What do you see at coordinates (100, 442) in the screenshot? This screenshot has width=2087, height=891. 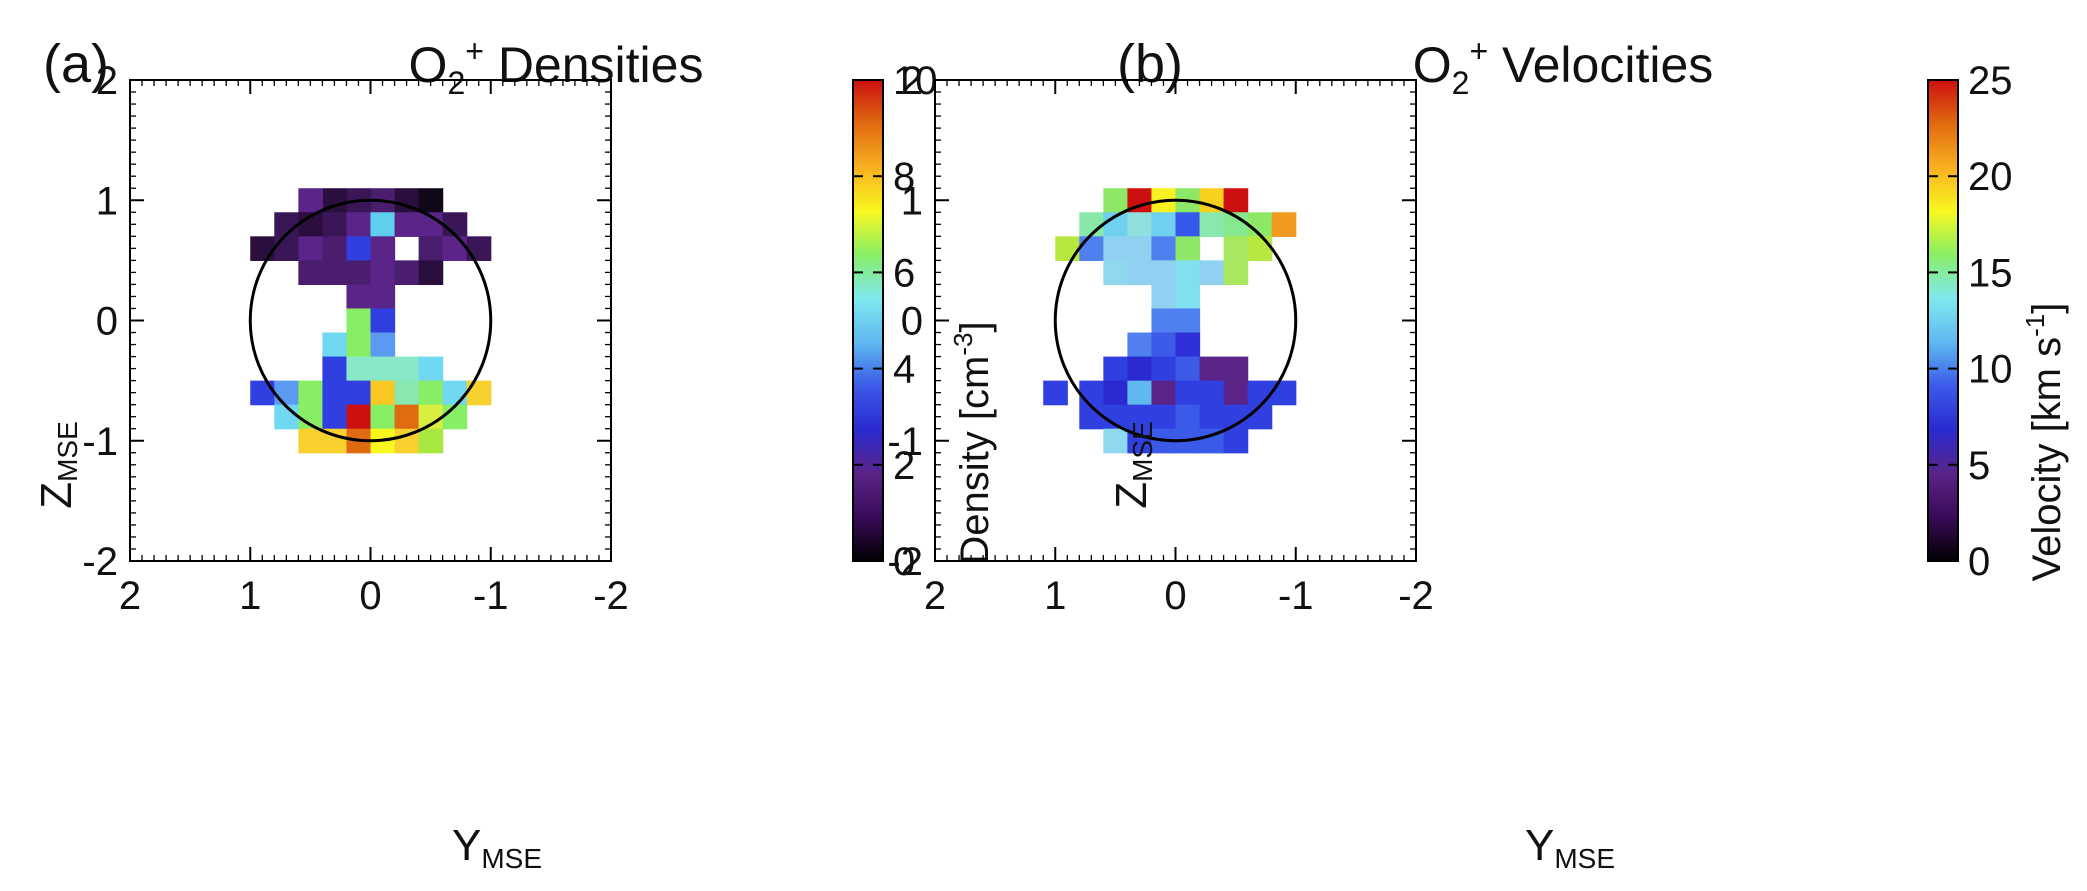 I see `y-tick-label: -1` at bounding box center [100, 442].